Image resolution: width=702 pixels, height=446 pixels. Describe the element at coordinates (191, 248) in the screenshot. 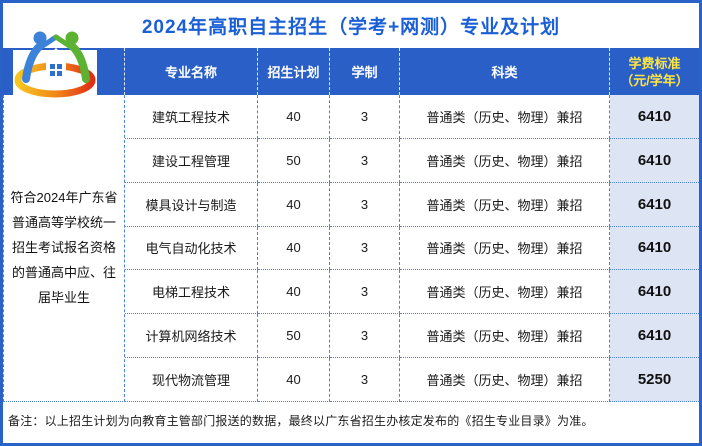

I see `major-cell: 电气自动化技术` at that location.